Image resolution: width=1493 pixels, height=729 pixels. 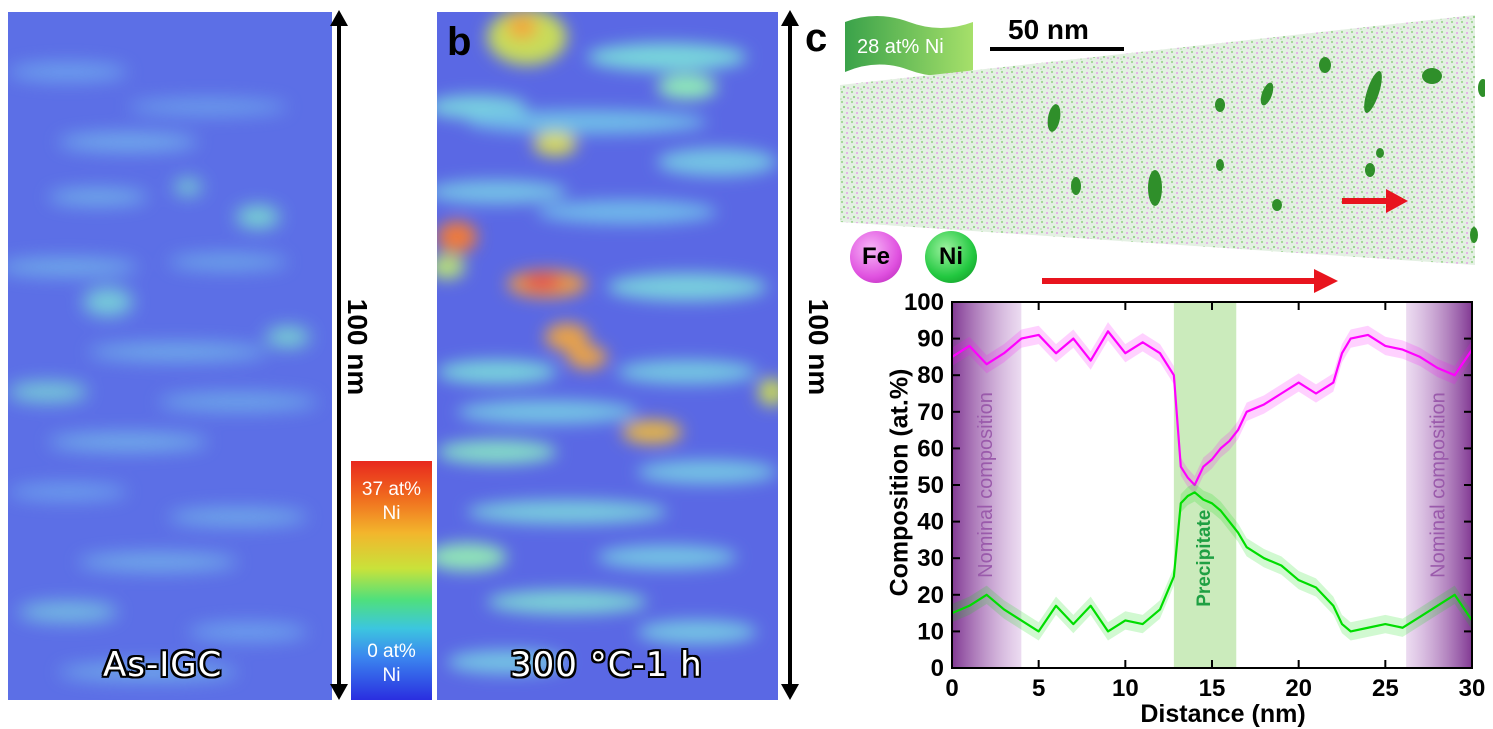 I want to click on reconstruction-scale-label: 50 nm, so click(x=1048, y=29).